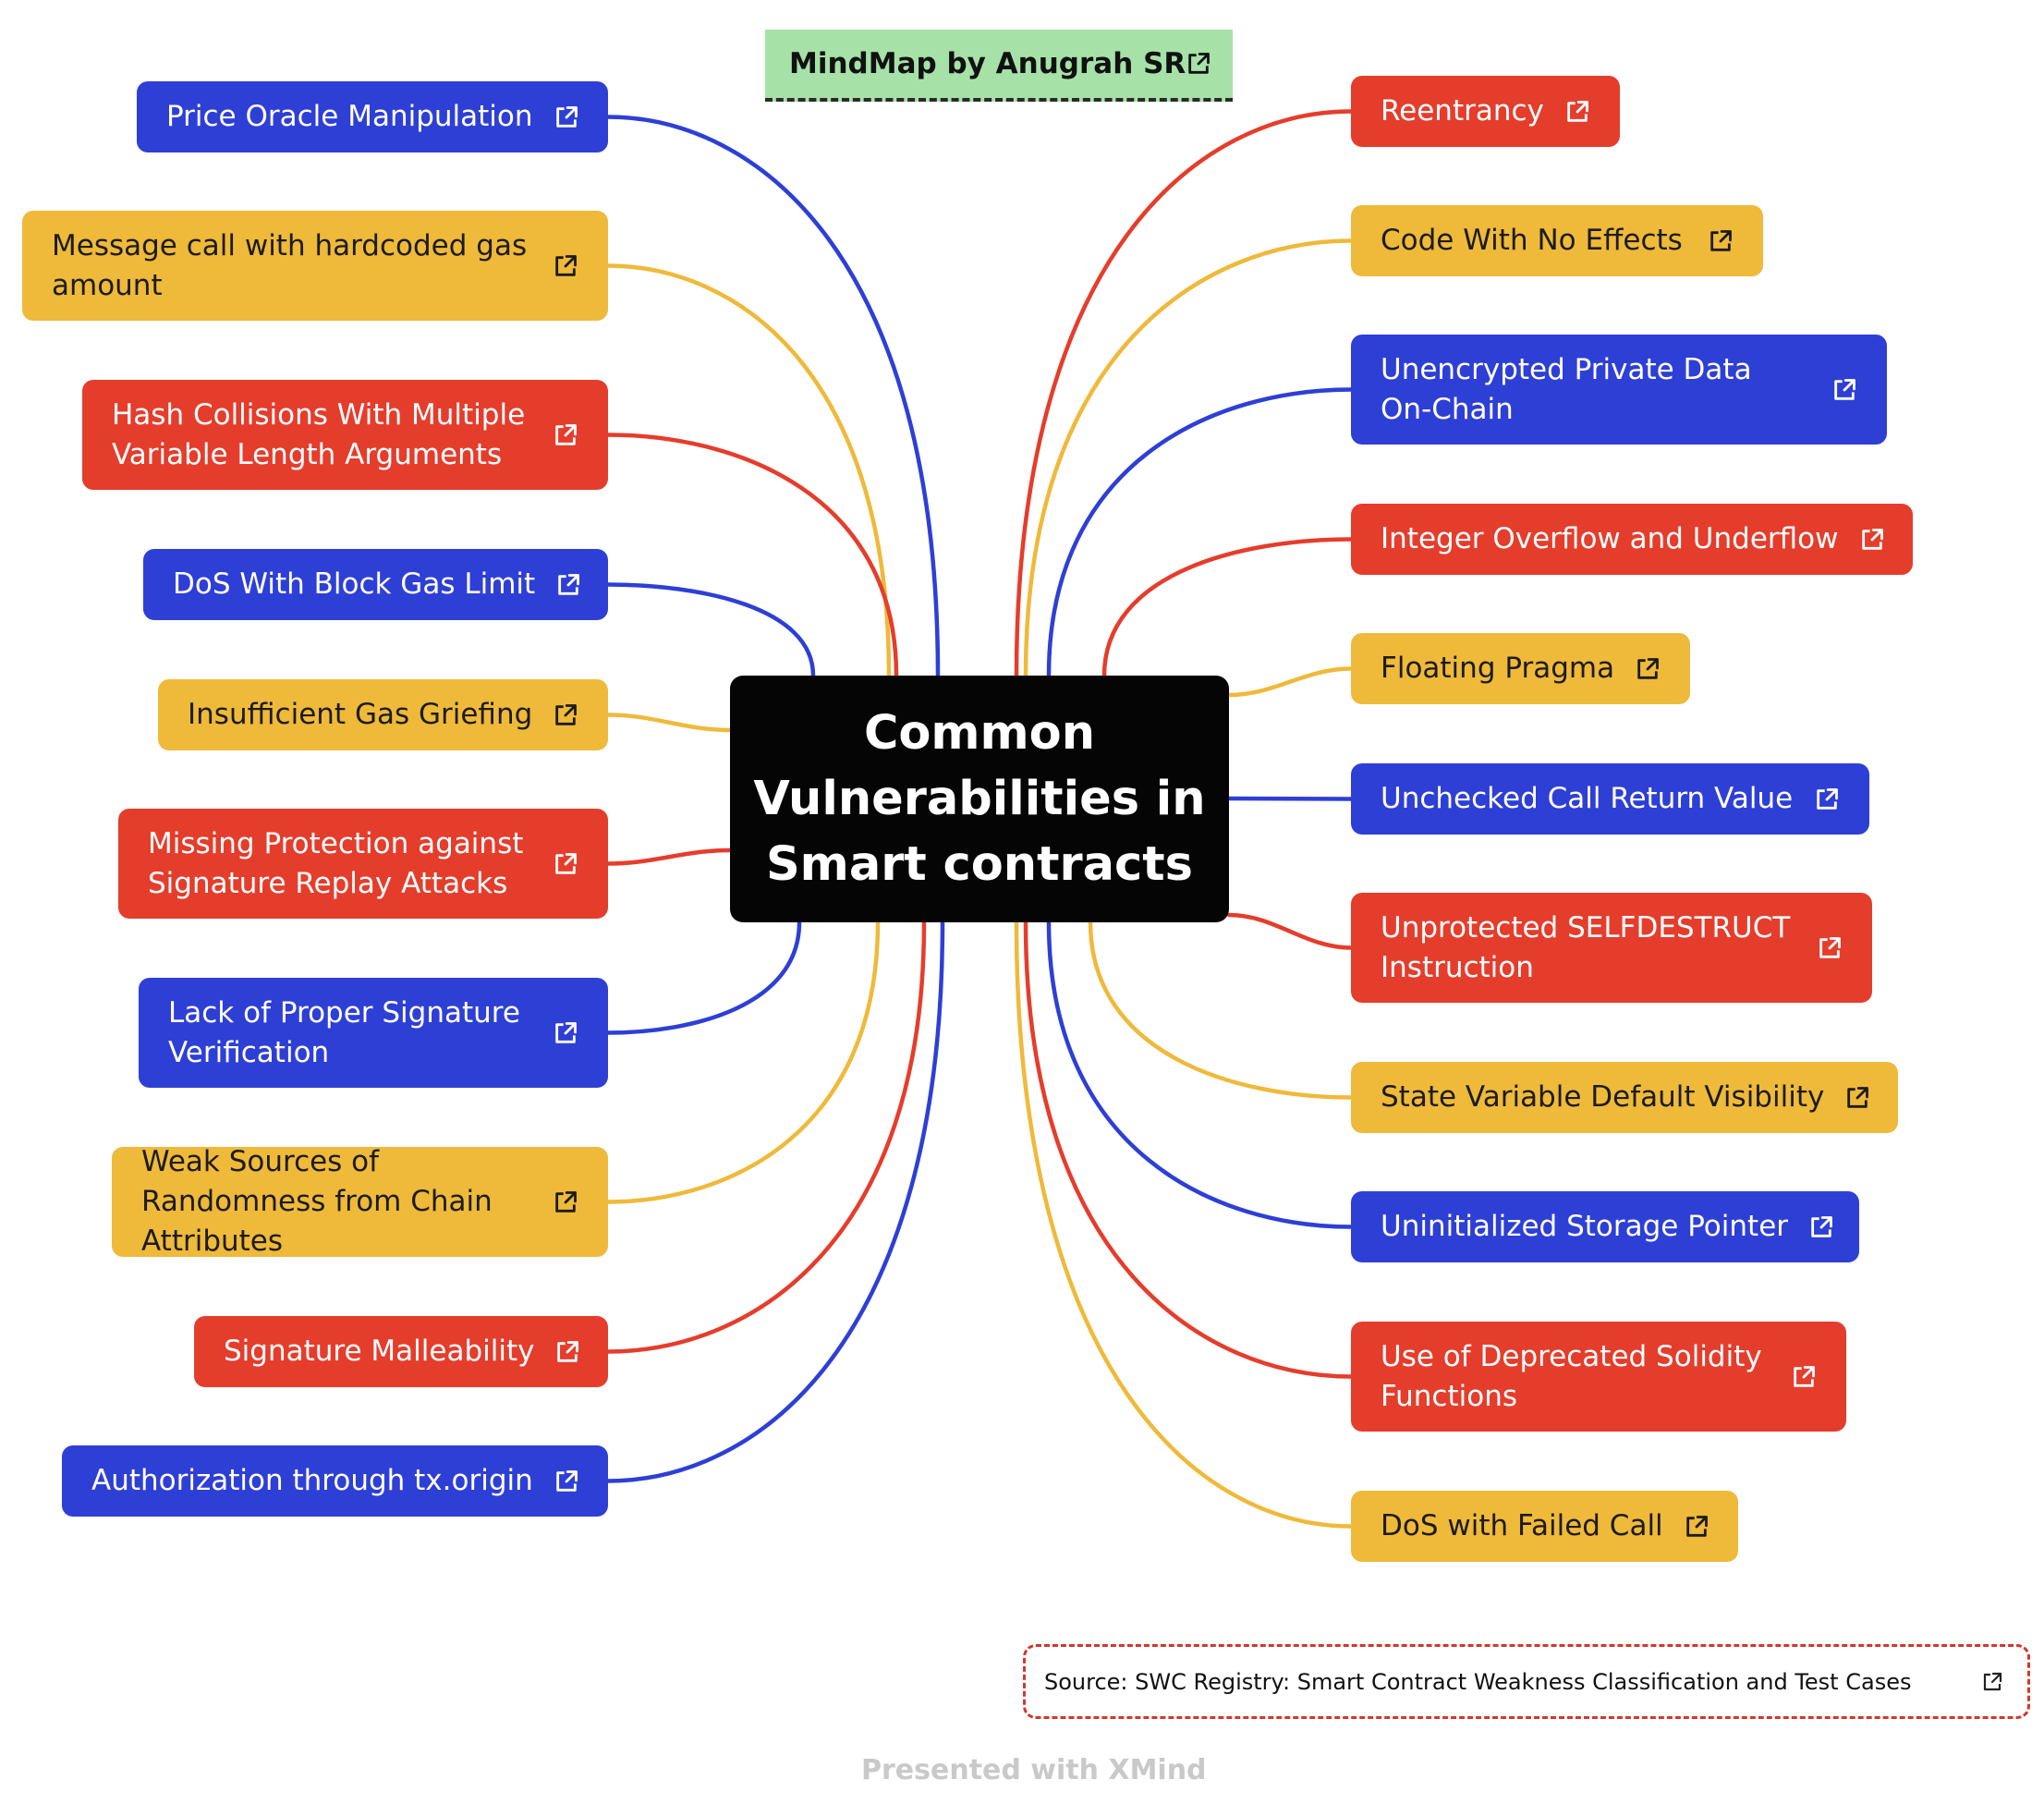 The width and height of the screenshot is (2044, 1804). Describe the element at coordinates (312, 1481) in the screenshot. I see `node-label: Authorization through tx.origin` at that location.